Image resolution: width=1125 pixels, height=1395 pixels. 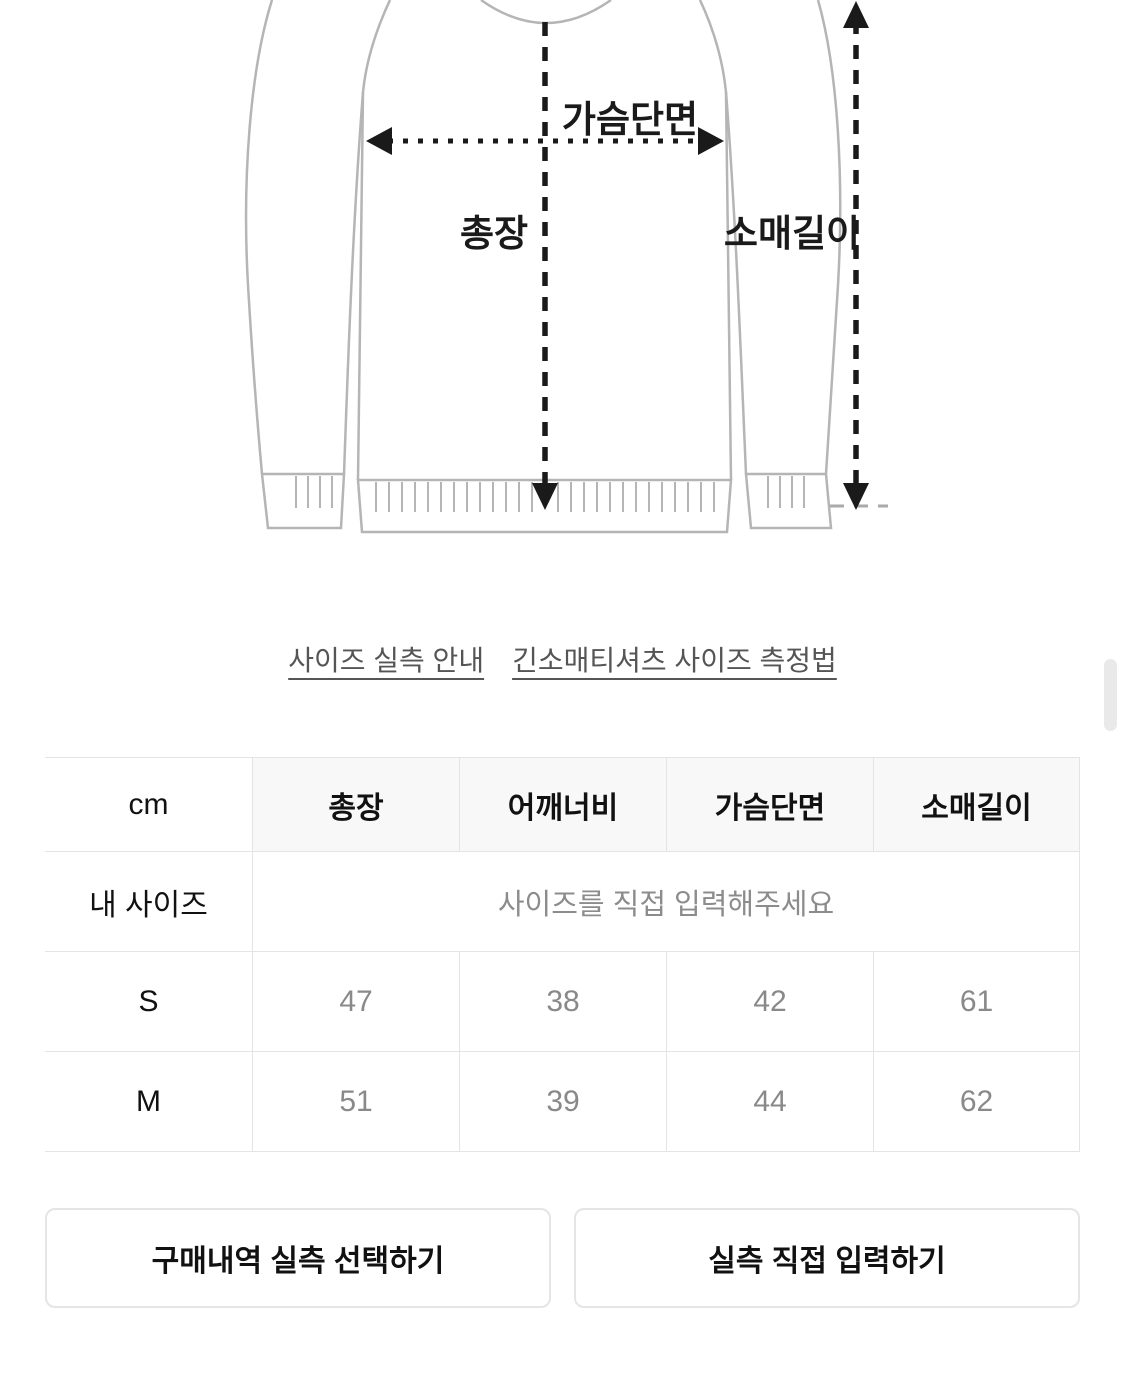 What do you see at coordinates (148, 905) in the screenshot?
I see `my-size-label: 내 사이즈` at bounding box center [148, 905].